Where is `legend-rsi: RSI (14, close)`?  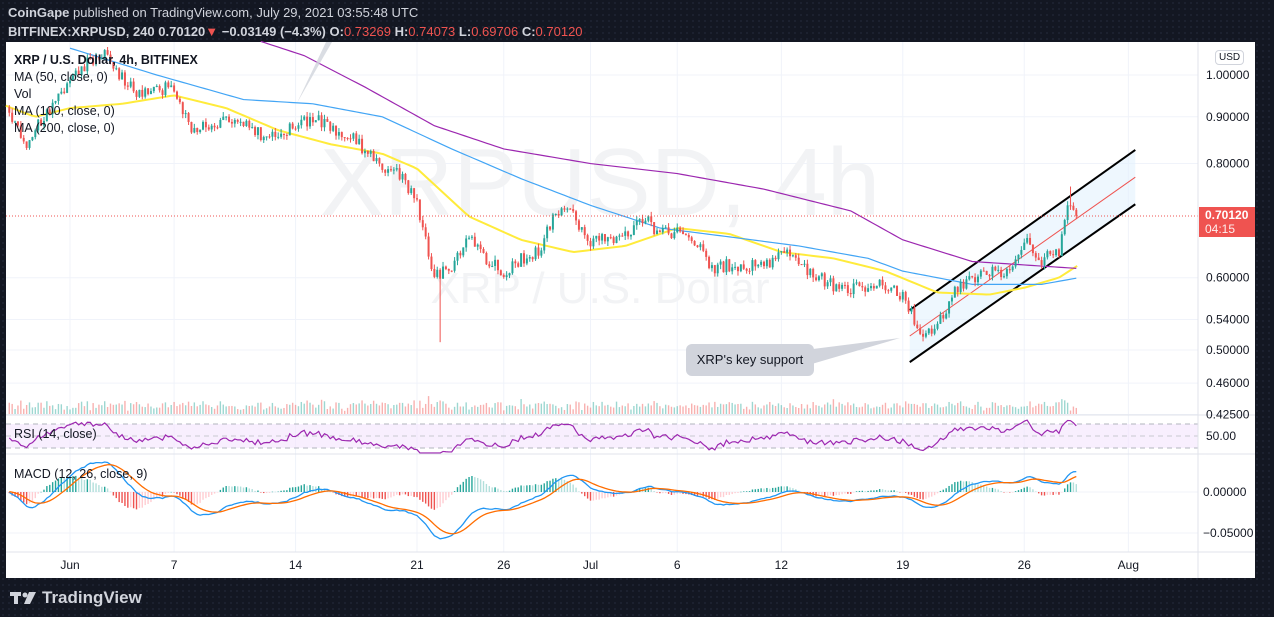
legend-rsi: RSI (14, close) is located at coordinates (55, 434).